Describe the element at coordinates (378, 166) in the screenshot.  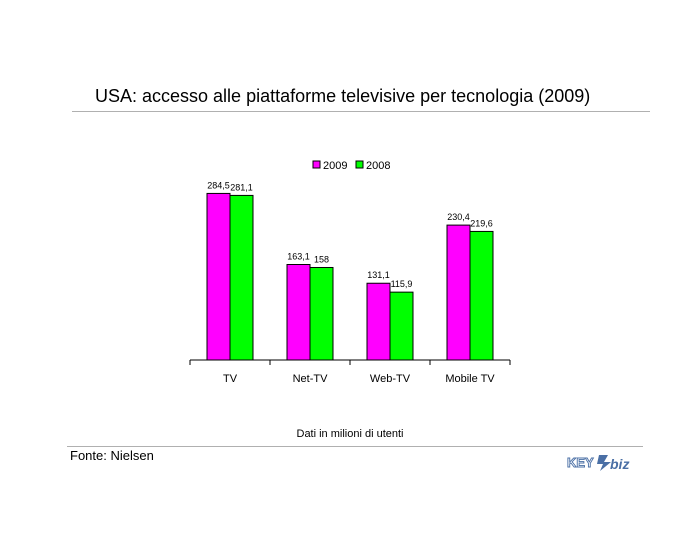
I see `legend-label-2008: 2008` at that location.